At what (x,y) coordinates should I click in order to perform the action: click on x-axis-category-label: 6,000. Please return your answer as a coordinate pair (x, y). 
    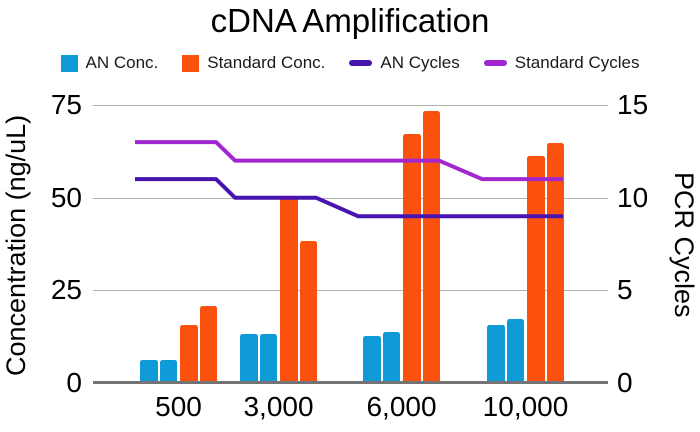
    Looking at the image, I should click on (401, 406).